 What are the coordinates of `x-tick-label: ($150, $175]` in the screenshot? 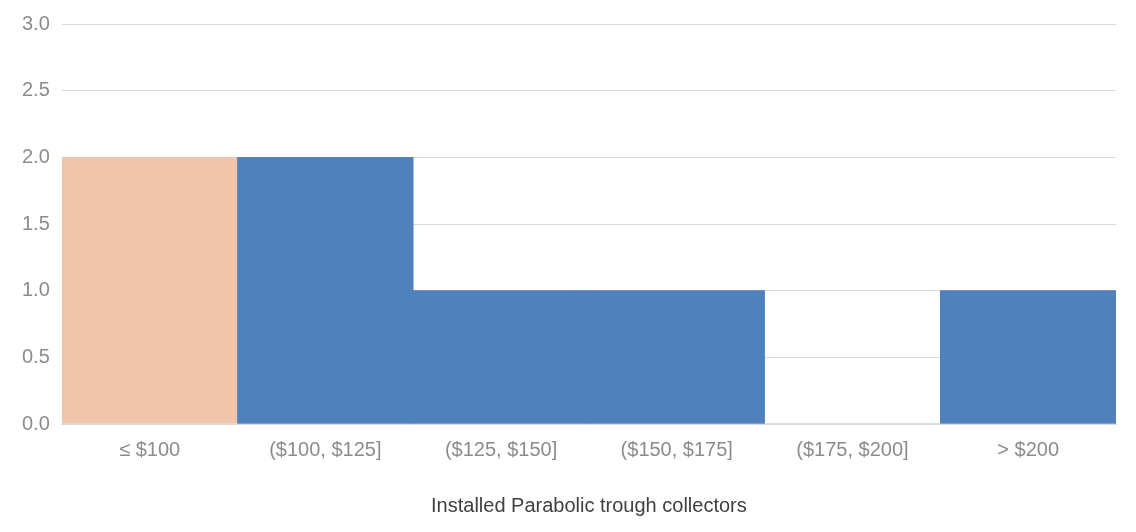 It's located at (676, 448).